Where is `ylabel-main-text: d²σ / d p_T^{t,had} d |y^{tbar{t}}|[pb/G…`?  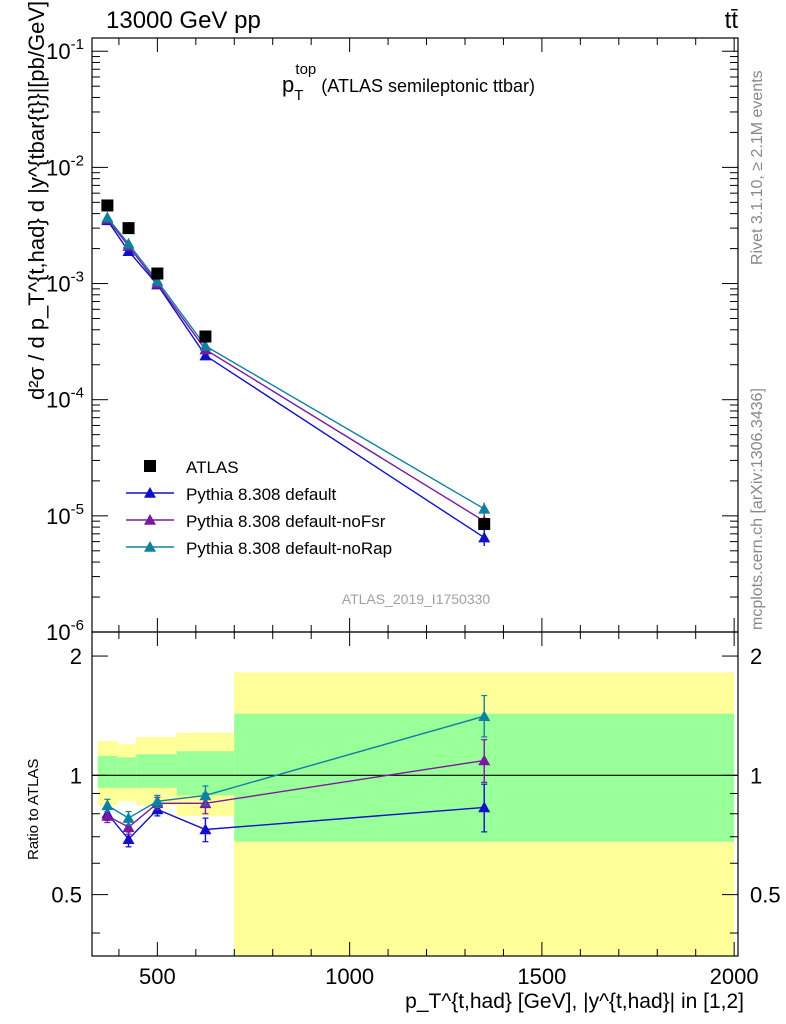 ylabel-main-text: d²σ / d p_T^{t,had} d |y^{tbar{t}}|[pb/G… is located at coordinates (36, 200).